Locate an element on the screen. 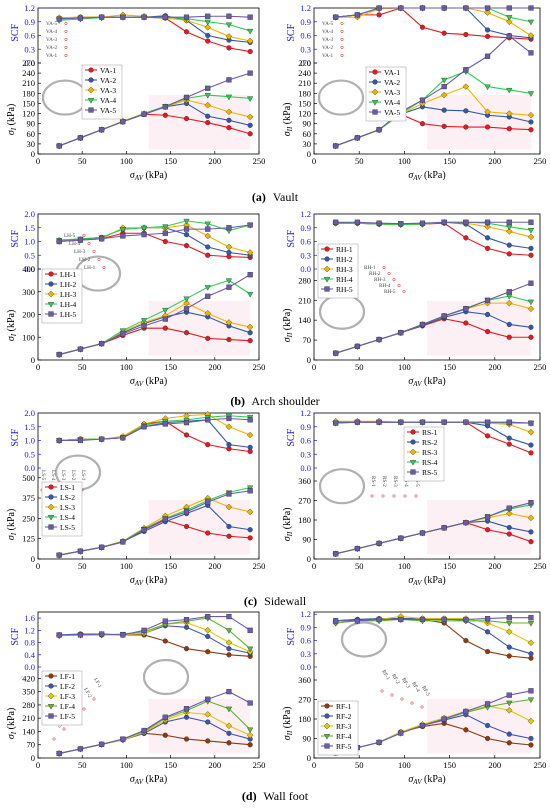 This screenshot has width=550, height=808. legend-label: RF-5 is located at coordinates (344, 746).